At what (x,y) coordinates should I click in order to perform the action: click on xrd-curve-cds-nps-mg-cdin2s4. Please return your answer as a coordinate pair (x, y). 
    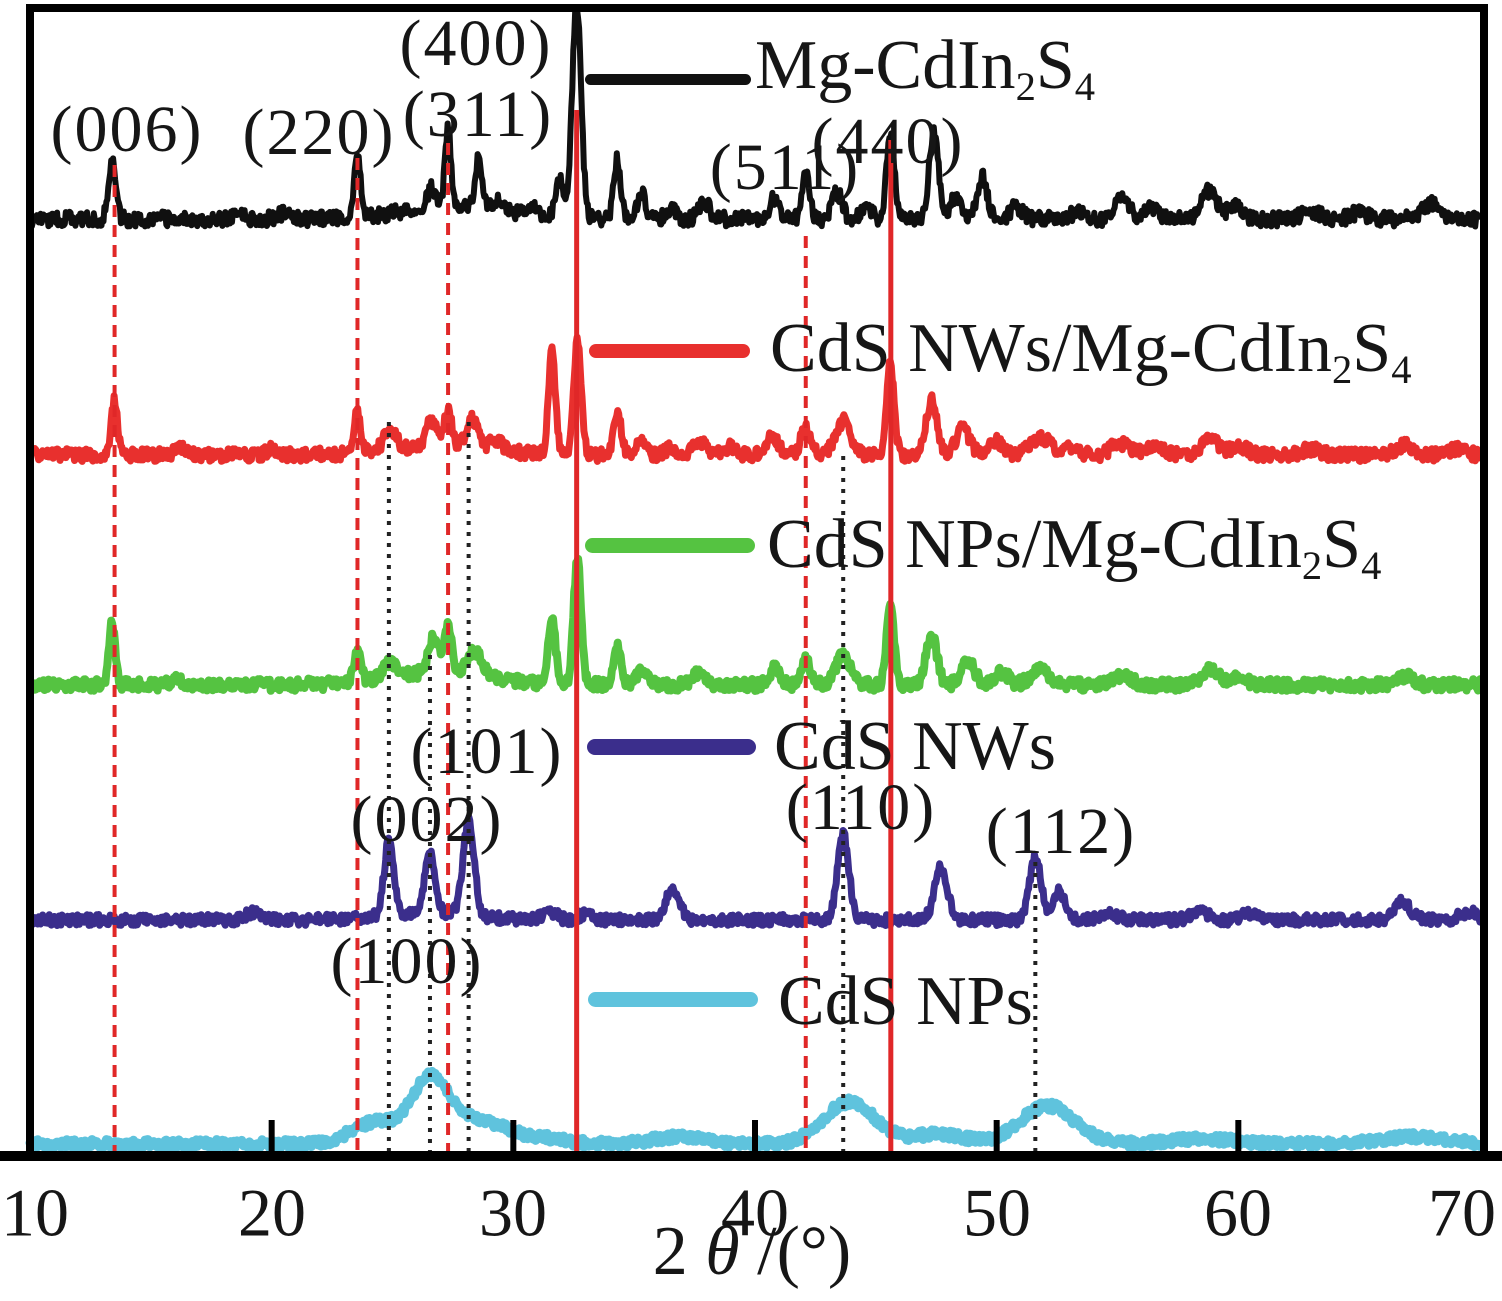
    Looking at the image, I should click on (755, 624).